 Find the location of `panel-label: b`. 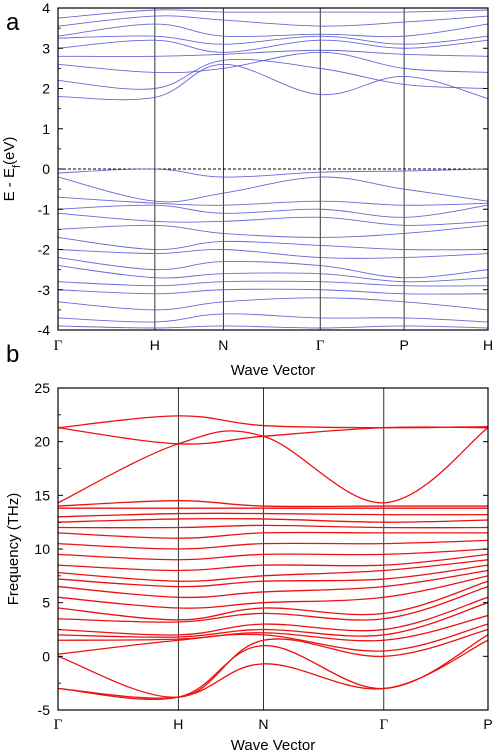

panel-label: b is located at coordinates (12, 354).